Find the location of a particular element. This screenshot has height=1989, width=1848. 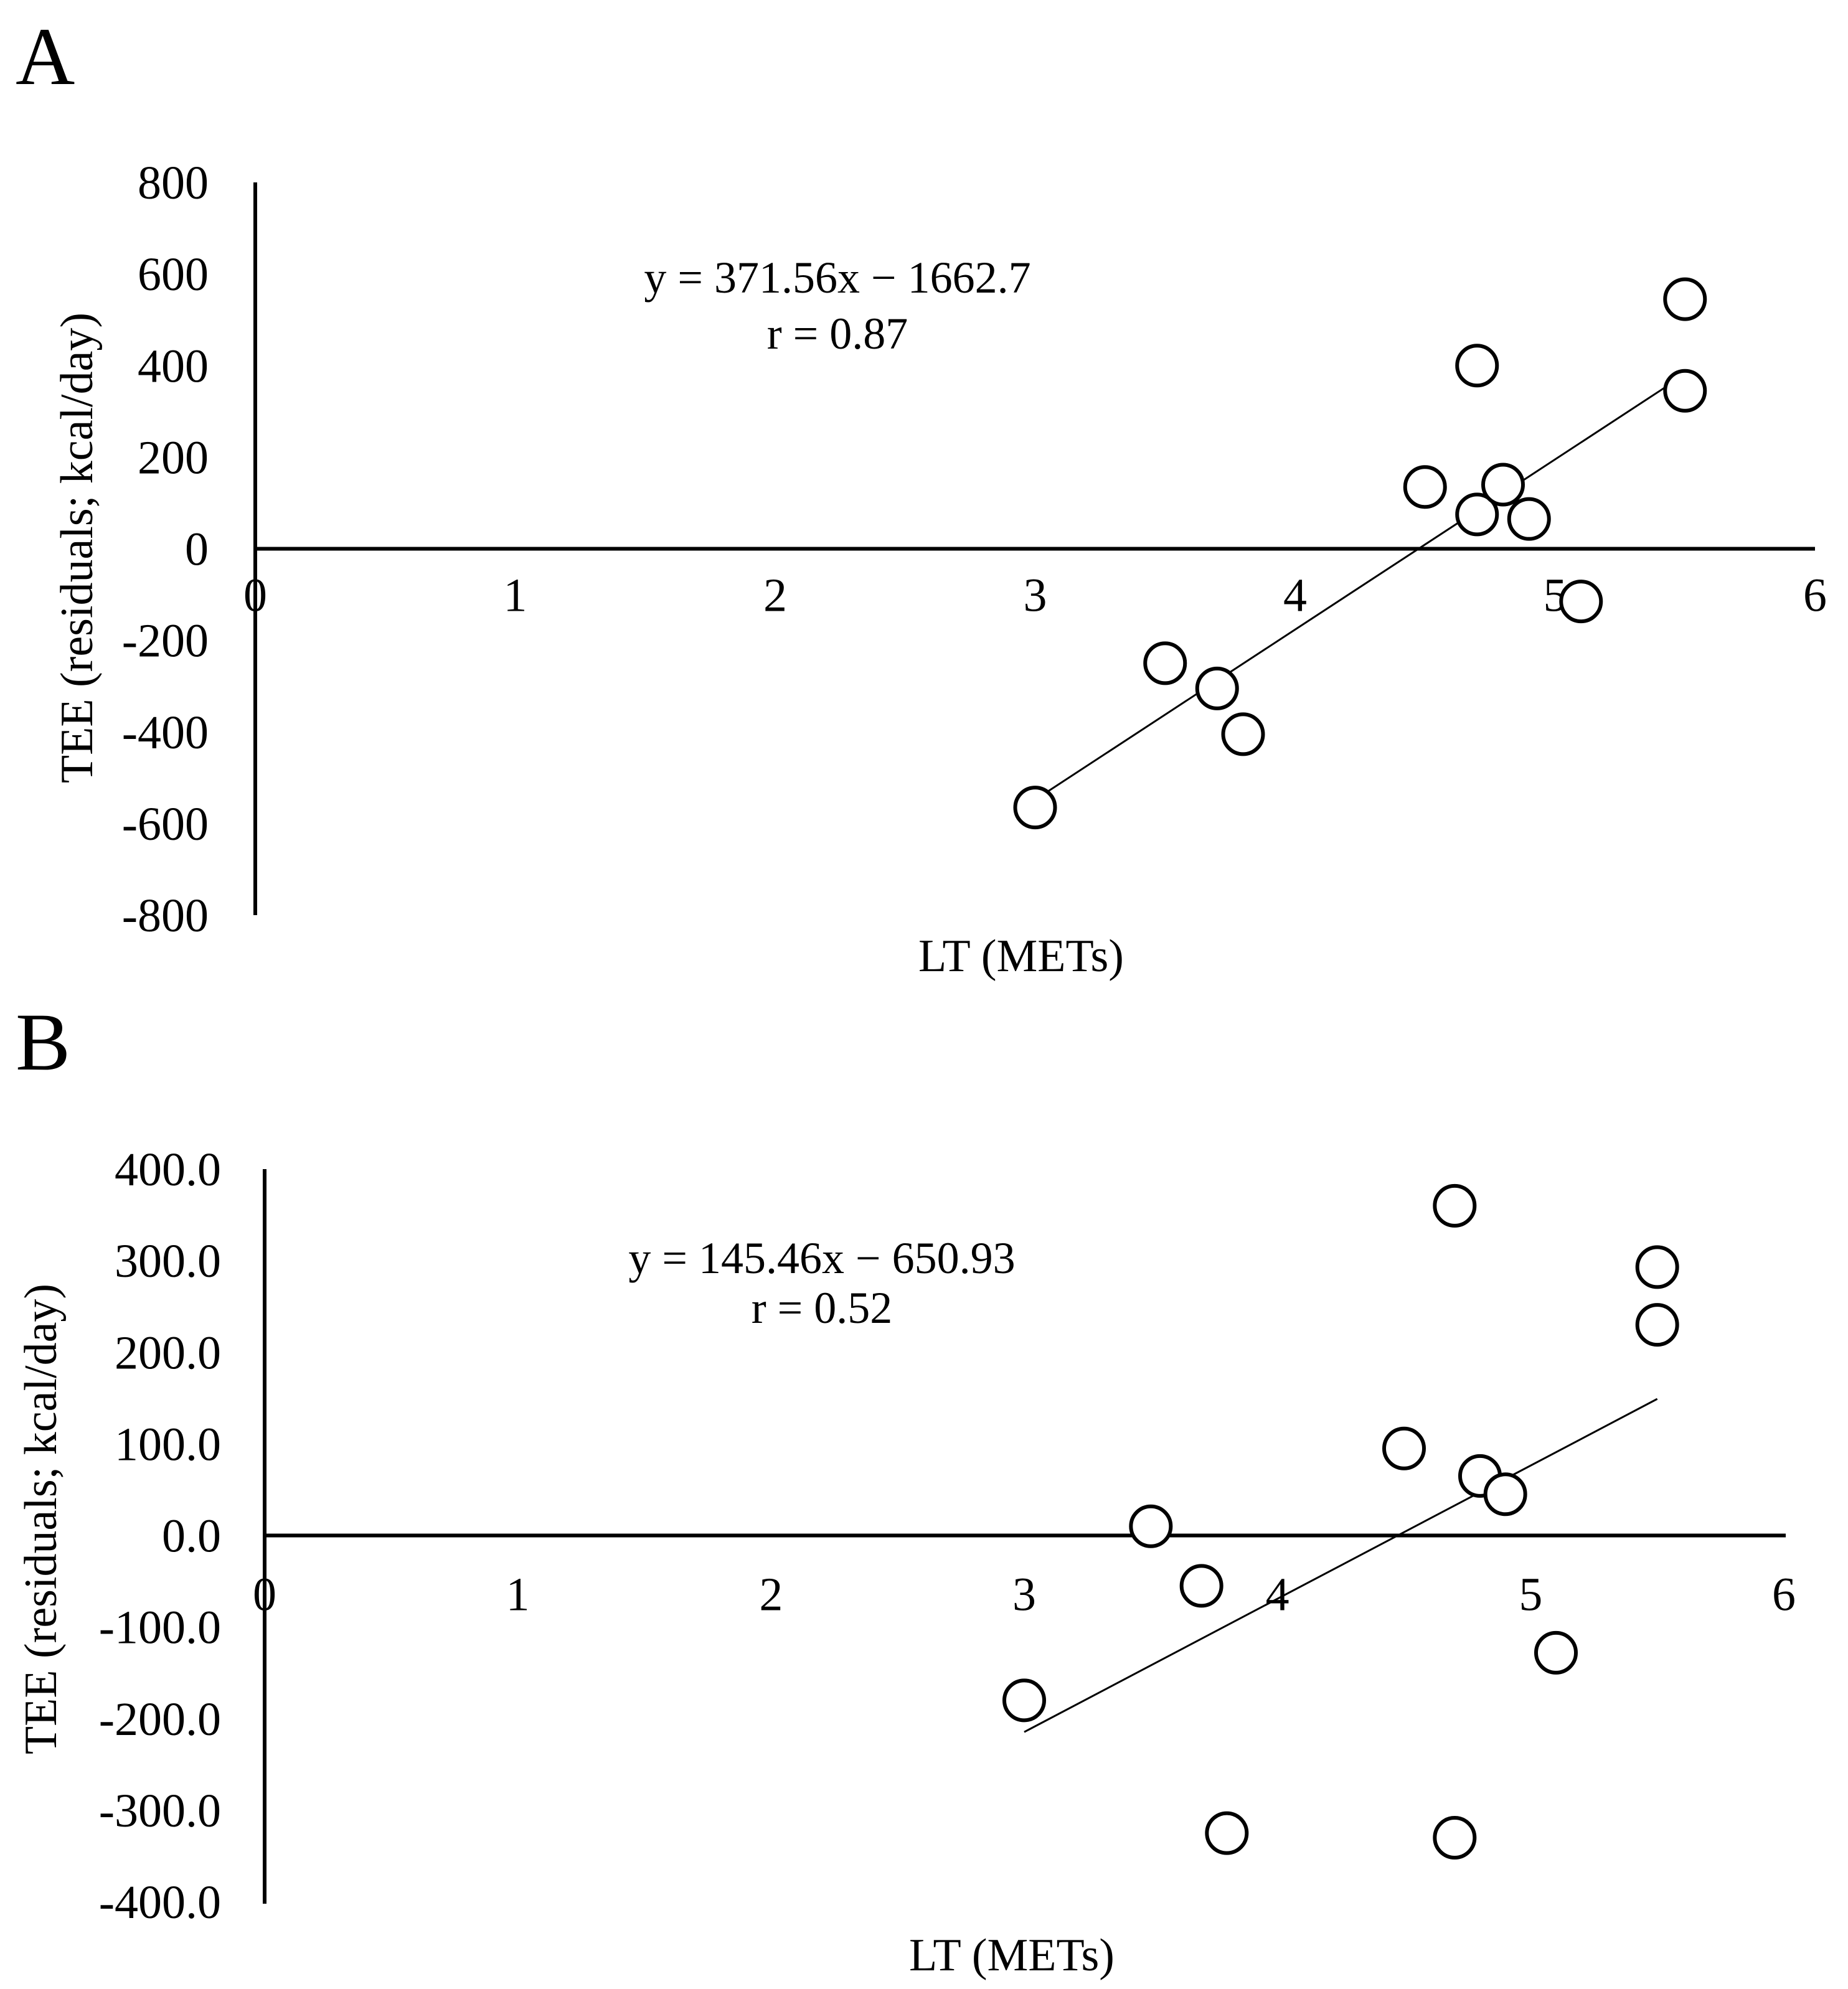

y-tick-label: -600 is located at coordinates (165, 824).